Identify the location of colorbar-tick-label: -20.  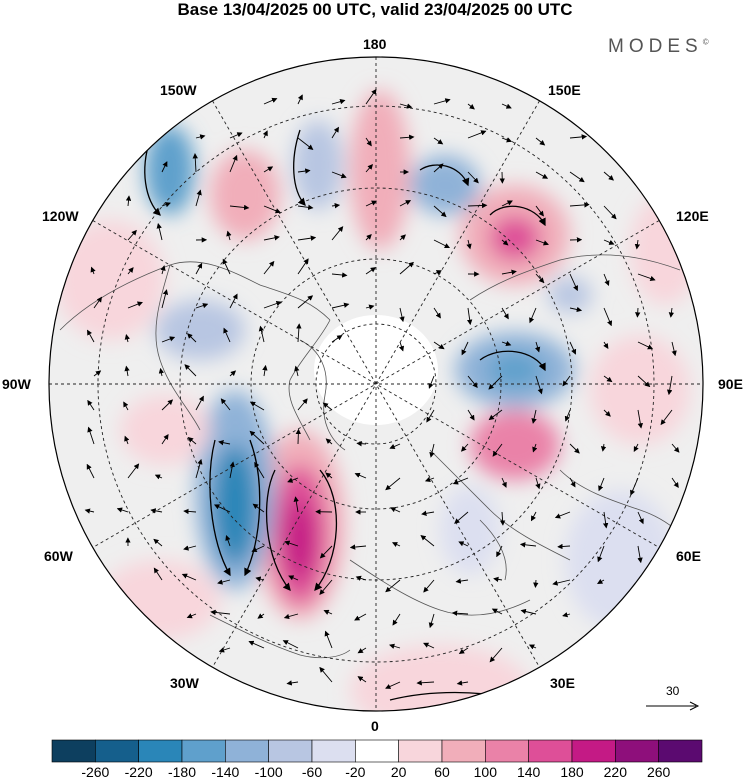
(355, 772).